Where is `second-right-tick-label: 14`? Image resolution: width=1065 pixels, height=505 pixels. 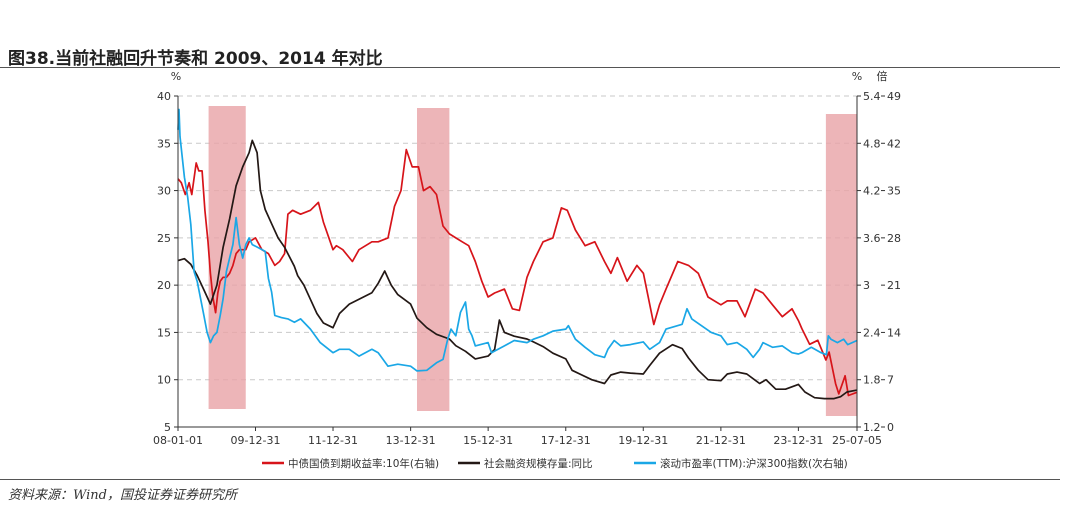
second-right-tick-label: 14 is located at coordinates (894, 332).